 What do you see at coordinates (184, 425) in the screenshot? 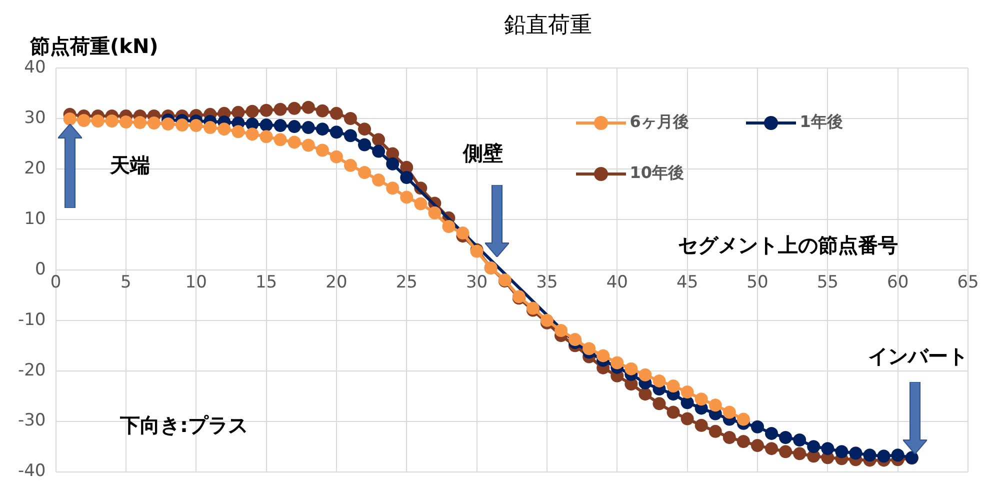
I see `annotation: 下向き:プラス` at bounding box center [184, 425].